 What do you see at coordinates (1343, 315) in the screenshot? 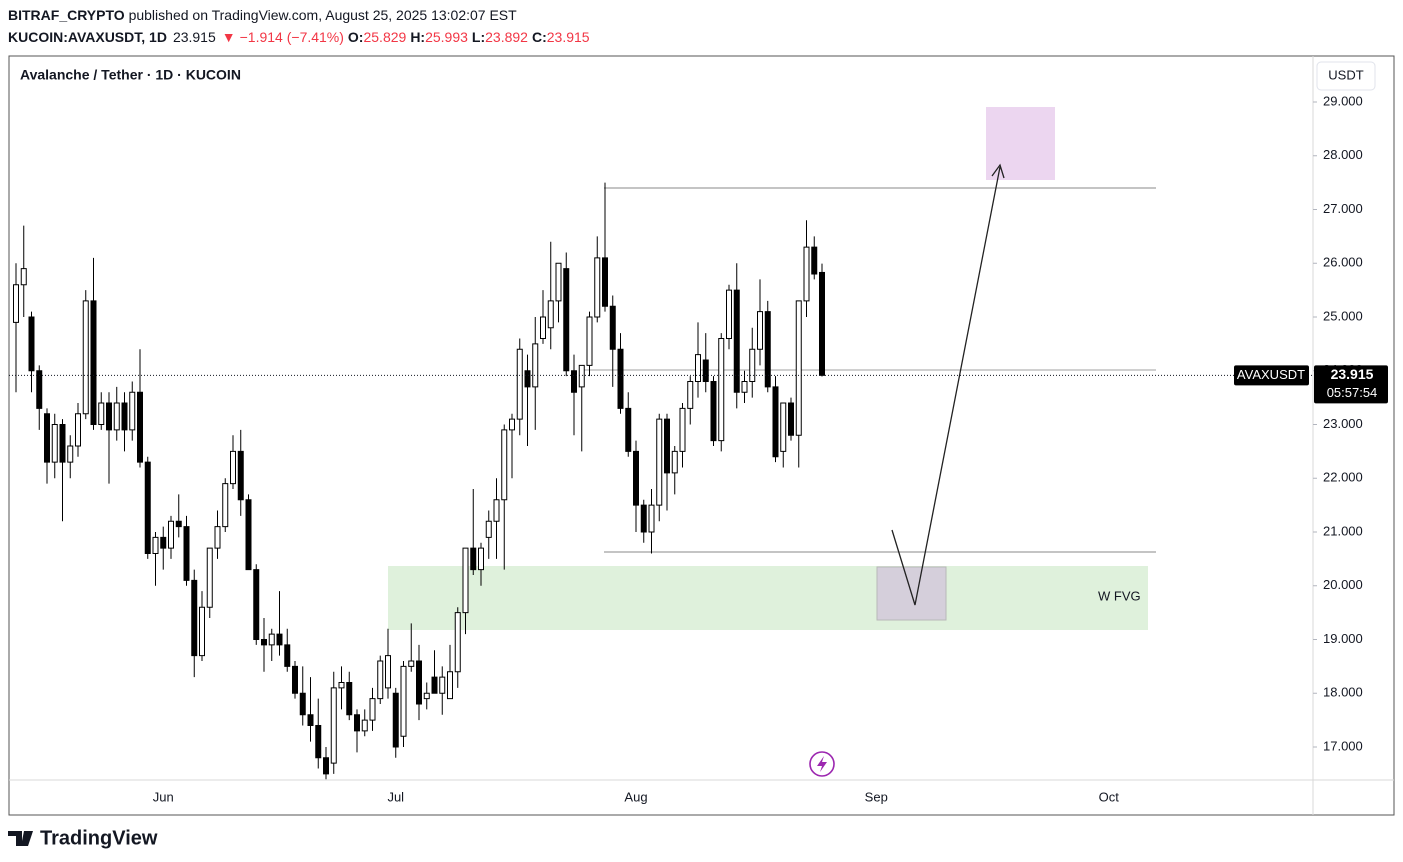
I see `y-tick-label: 25.000` at bounding box center [1343, 315].